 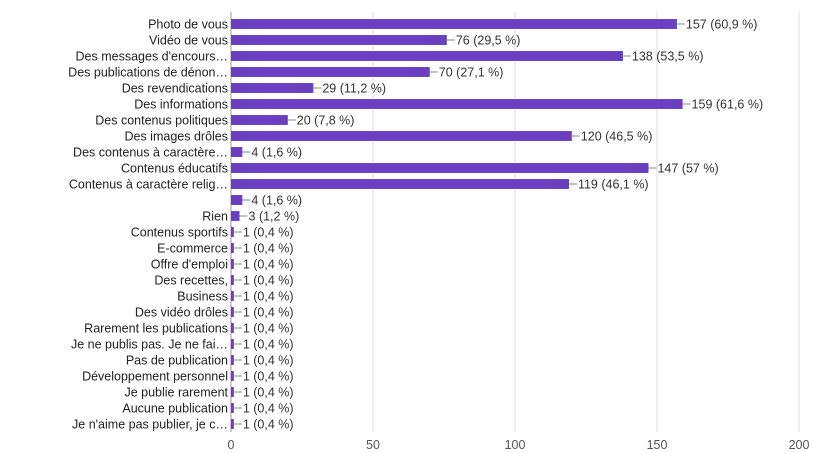 What do you see at coordinates (188, 40) in the screenshot?
I see `category-label: Vidéo de vous` at bounding box center [188, 40].